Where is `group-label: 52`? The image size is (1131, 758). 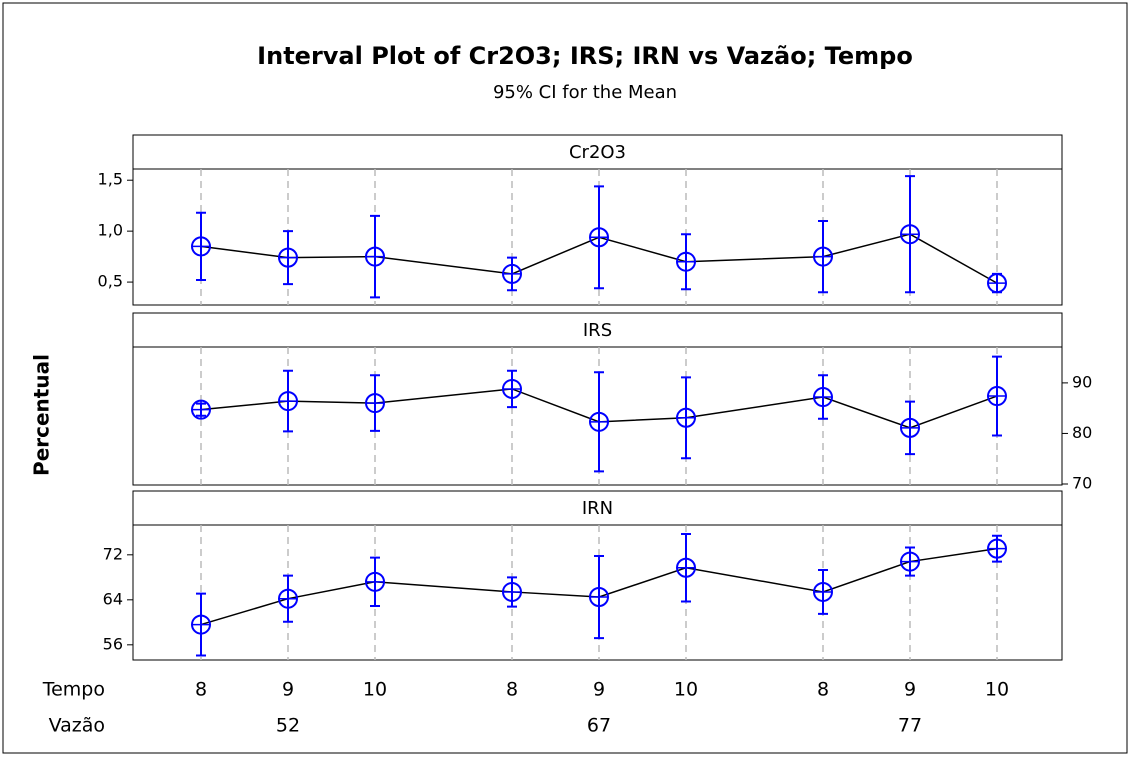 group-label: 52 is located at coordinates (288, 726).